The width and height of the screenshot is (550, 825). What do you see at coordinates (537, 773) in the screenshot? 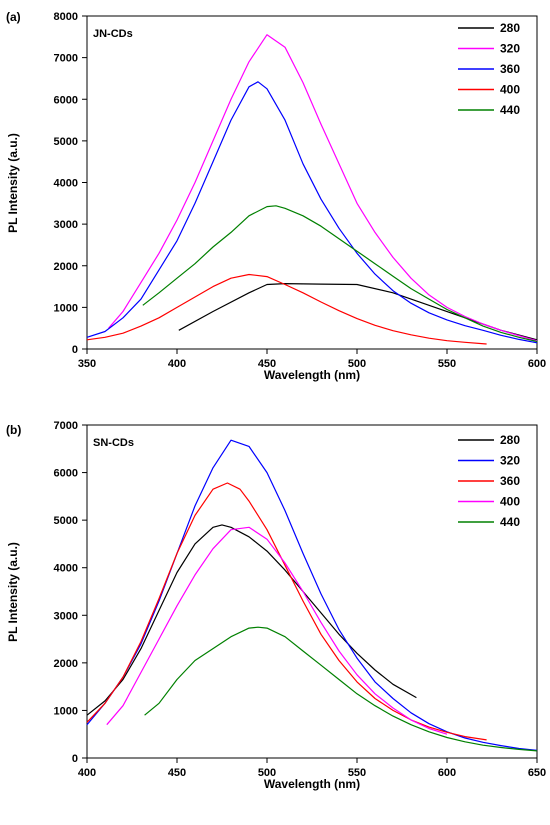
I see `x-tick-label: 650` at bounding box center [537, 773].